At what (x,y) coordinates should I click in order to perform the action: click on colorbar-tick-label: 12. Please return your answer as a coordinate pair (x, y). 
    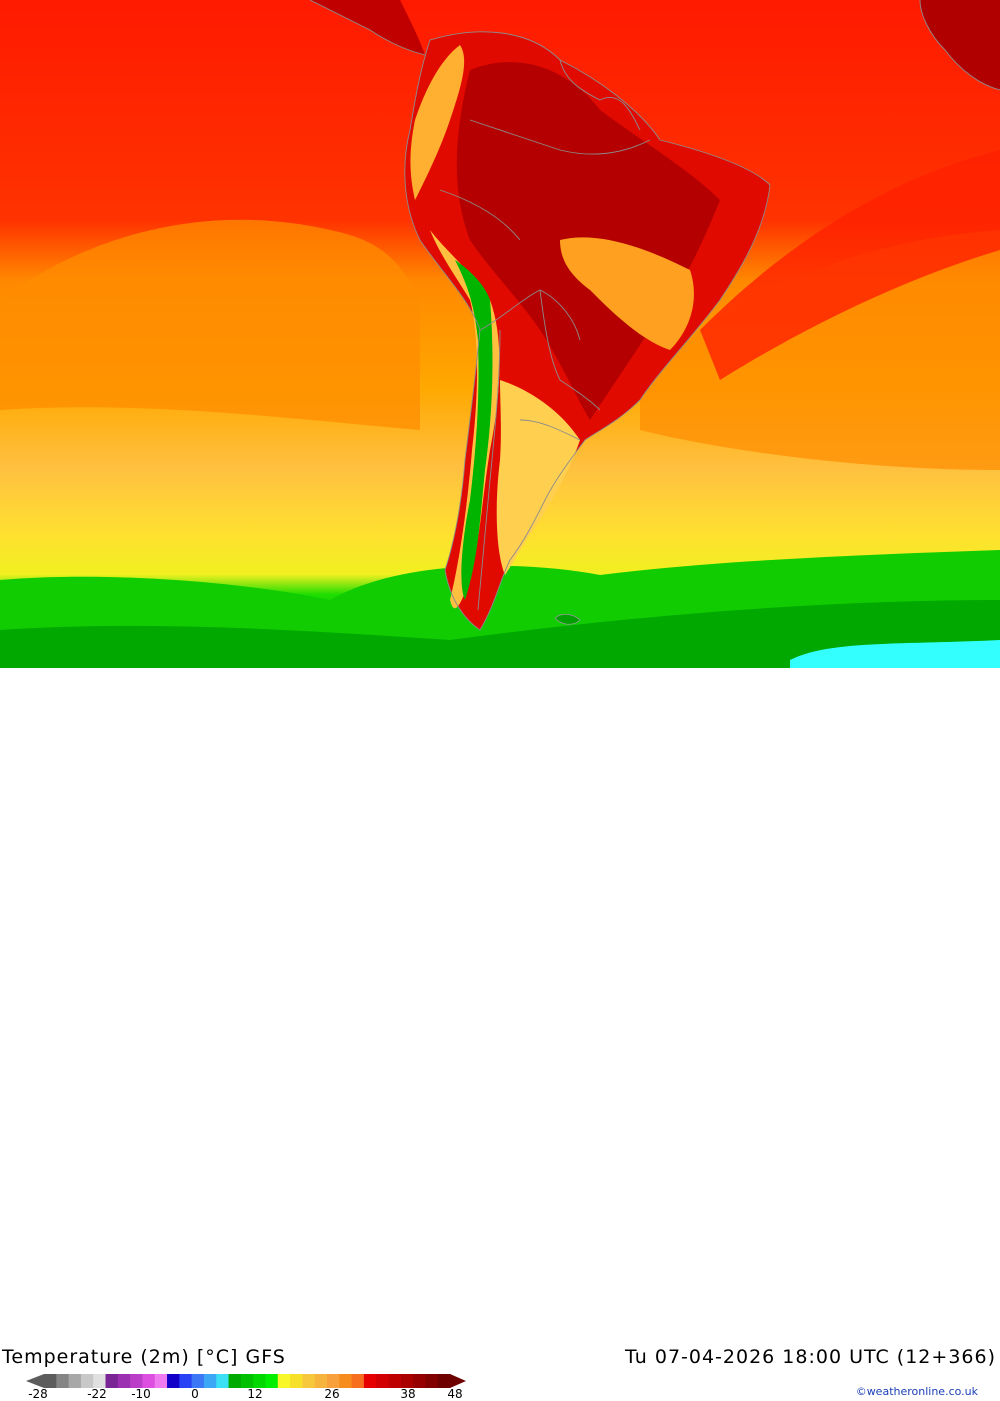
    Looking at the image, I should click on (255, 1394).